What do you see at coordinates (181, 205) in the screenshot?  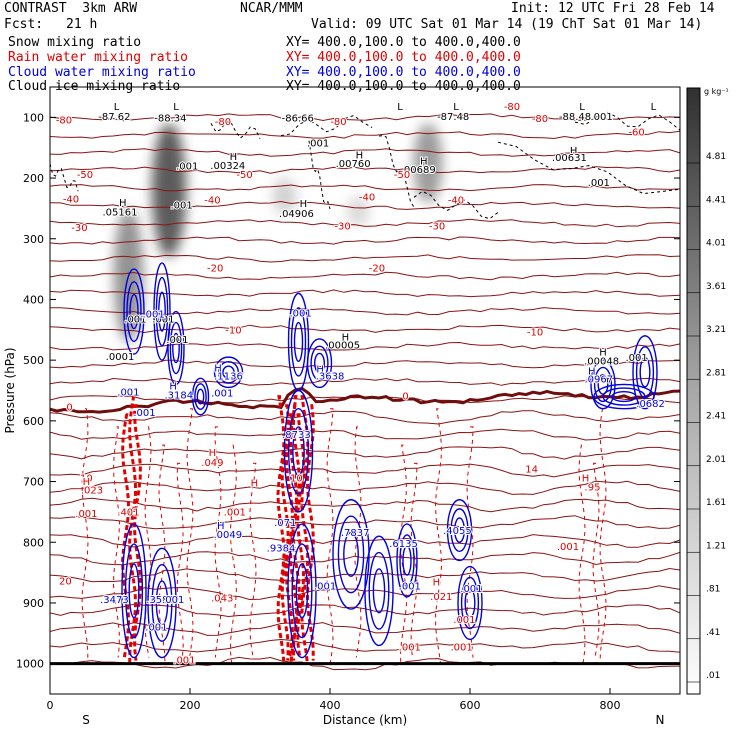 I see `annotation-label-25: .001` at bounding box center [181, 205].